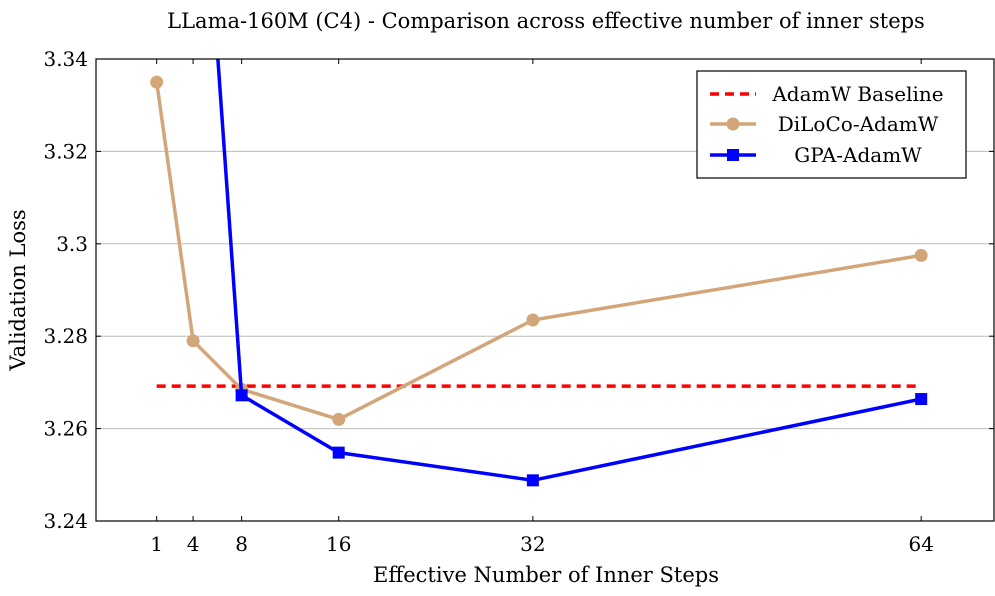 The image size is (995, 596). What do you see at coordinates (733, 155) in the screenshot?
I see `legend-marker-gpa-adamw` at bounding box center [733, 155].